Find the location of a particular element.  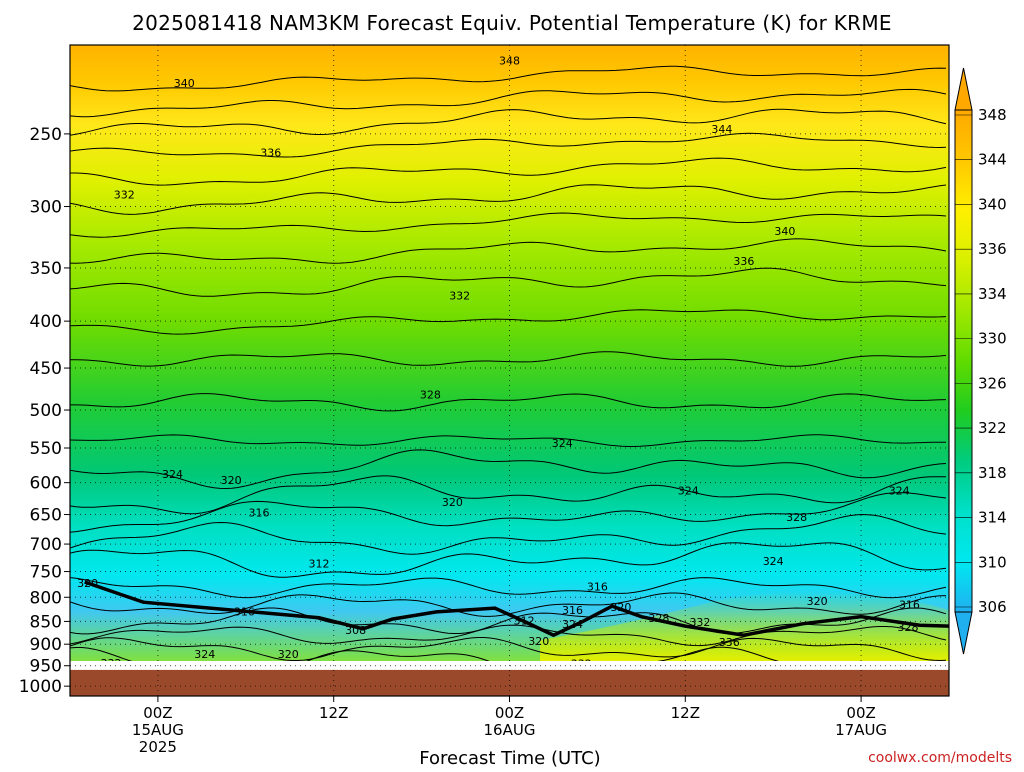

colorbar-top-arrow is located at coordinates (963, 89).